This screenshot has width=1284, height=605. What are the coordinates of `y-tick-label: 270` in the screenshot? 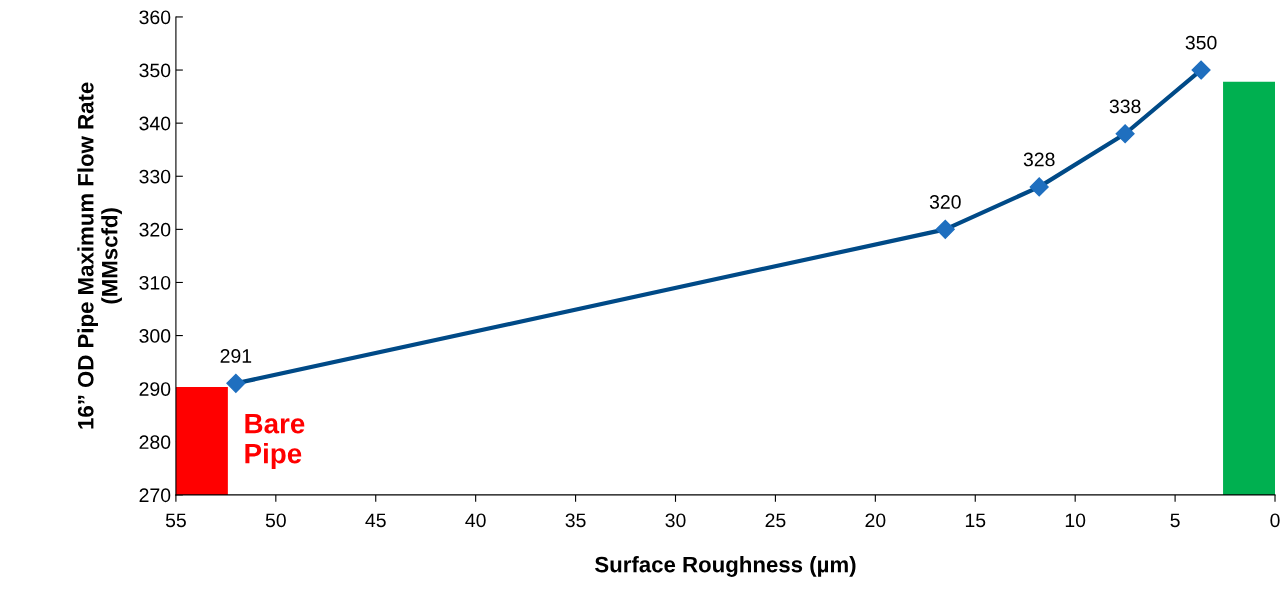 It's located at (155, 495).